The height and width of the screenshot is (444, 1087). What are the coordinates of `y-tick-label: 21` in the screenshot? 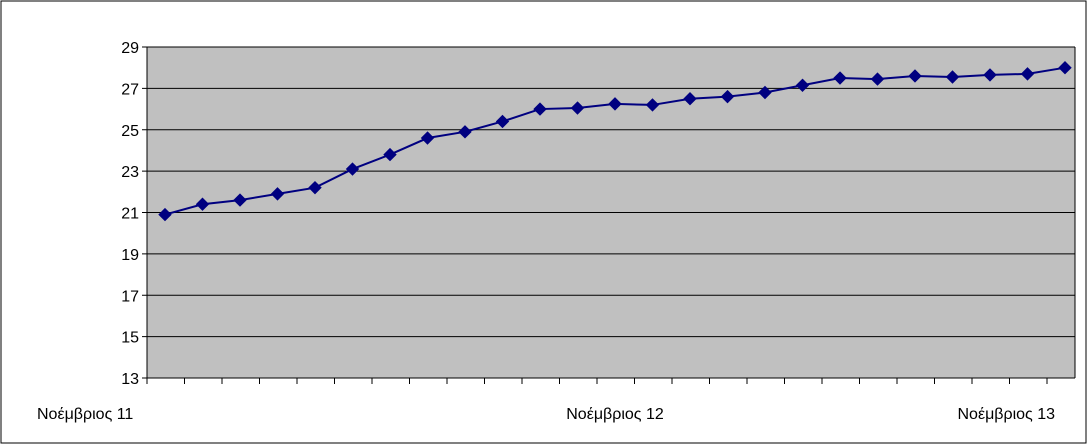 It's located at (130, 214).